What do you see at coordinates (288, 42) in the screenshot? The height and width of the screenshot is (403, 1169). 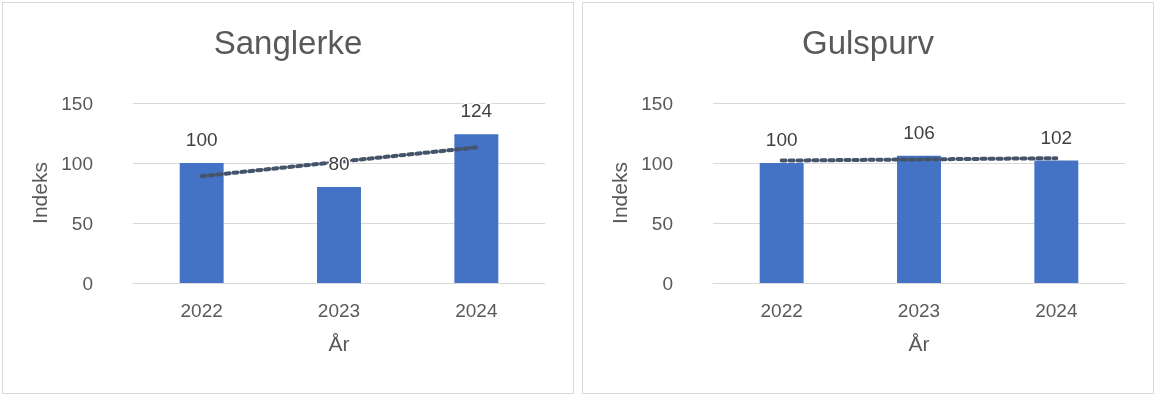 I see `chart-title: Sanglerke` at bounding box center [288, 42].